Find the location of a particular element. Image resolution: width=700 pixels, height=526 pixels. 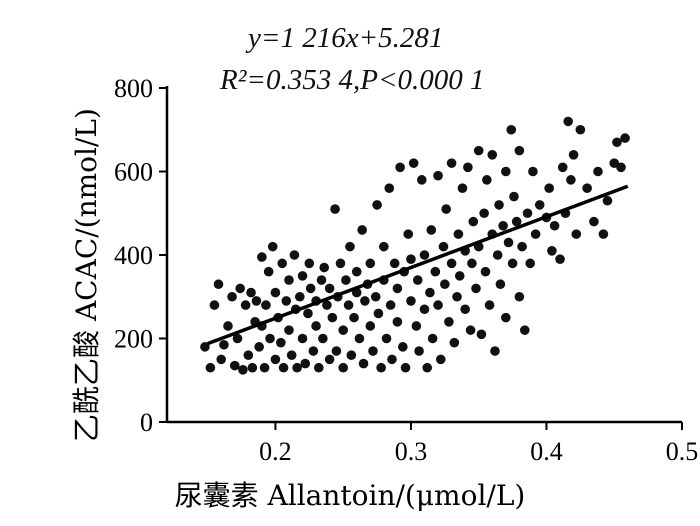

x-tick-label: 0.4 is located at coordinates (546, 451).